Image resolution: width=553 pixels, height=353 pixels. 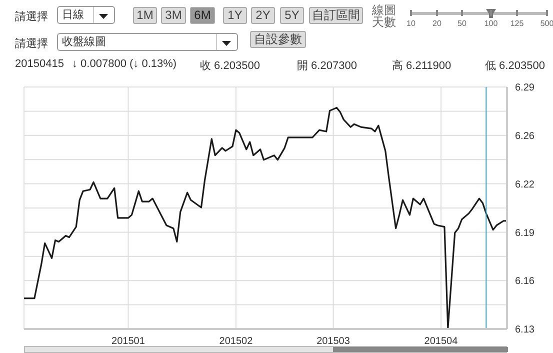 I want to click on text: 日線, so click(x=73, y=15).